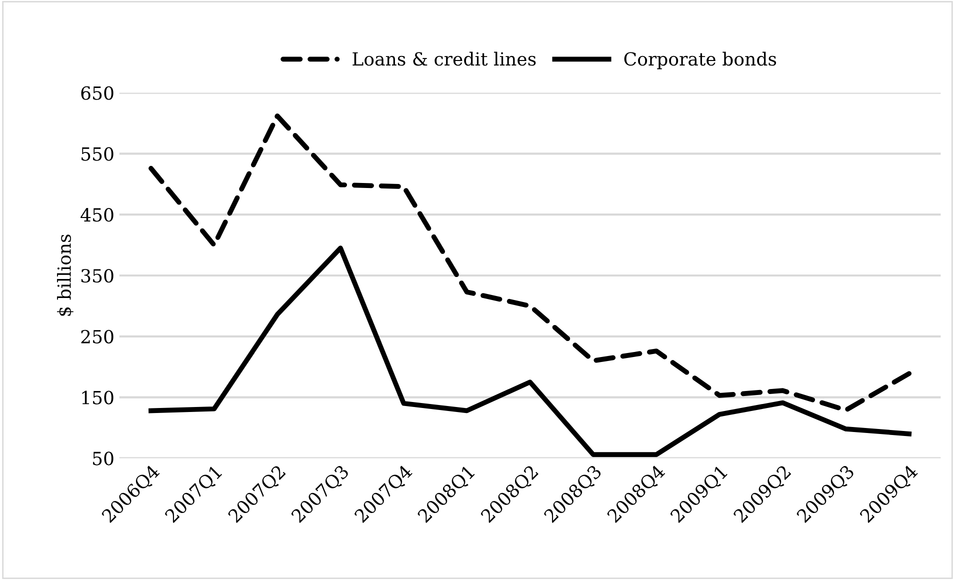  Describe the element at coordinates (444, 59) in the screenshot. I see `legend-label: Loans & credit lines` at that location.